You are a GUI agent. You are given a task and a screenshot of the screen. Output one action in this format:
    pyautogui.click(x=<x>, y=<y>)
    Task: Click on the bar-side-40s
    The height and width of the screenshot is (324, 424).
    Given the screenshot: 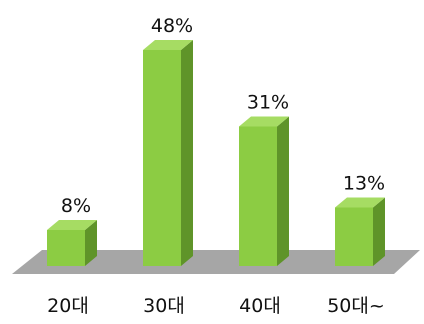 What is the action you would take?
    pyautogui.click(x=283, y=191)
    